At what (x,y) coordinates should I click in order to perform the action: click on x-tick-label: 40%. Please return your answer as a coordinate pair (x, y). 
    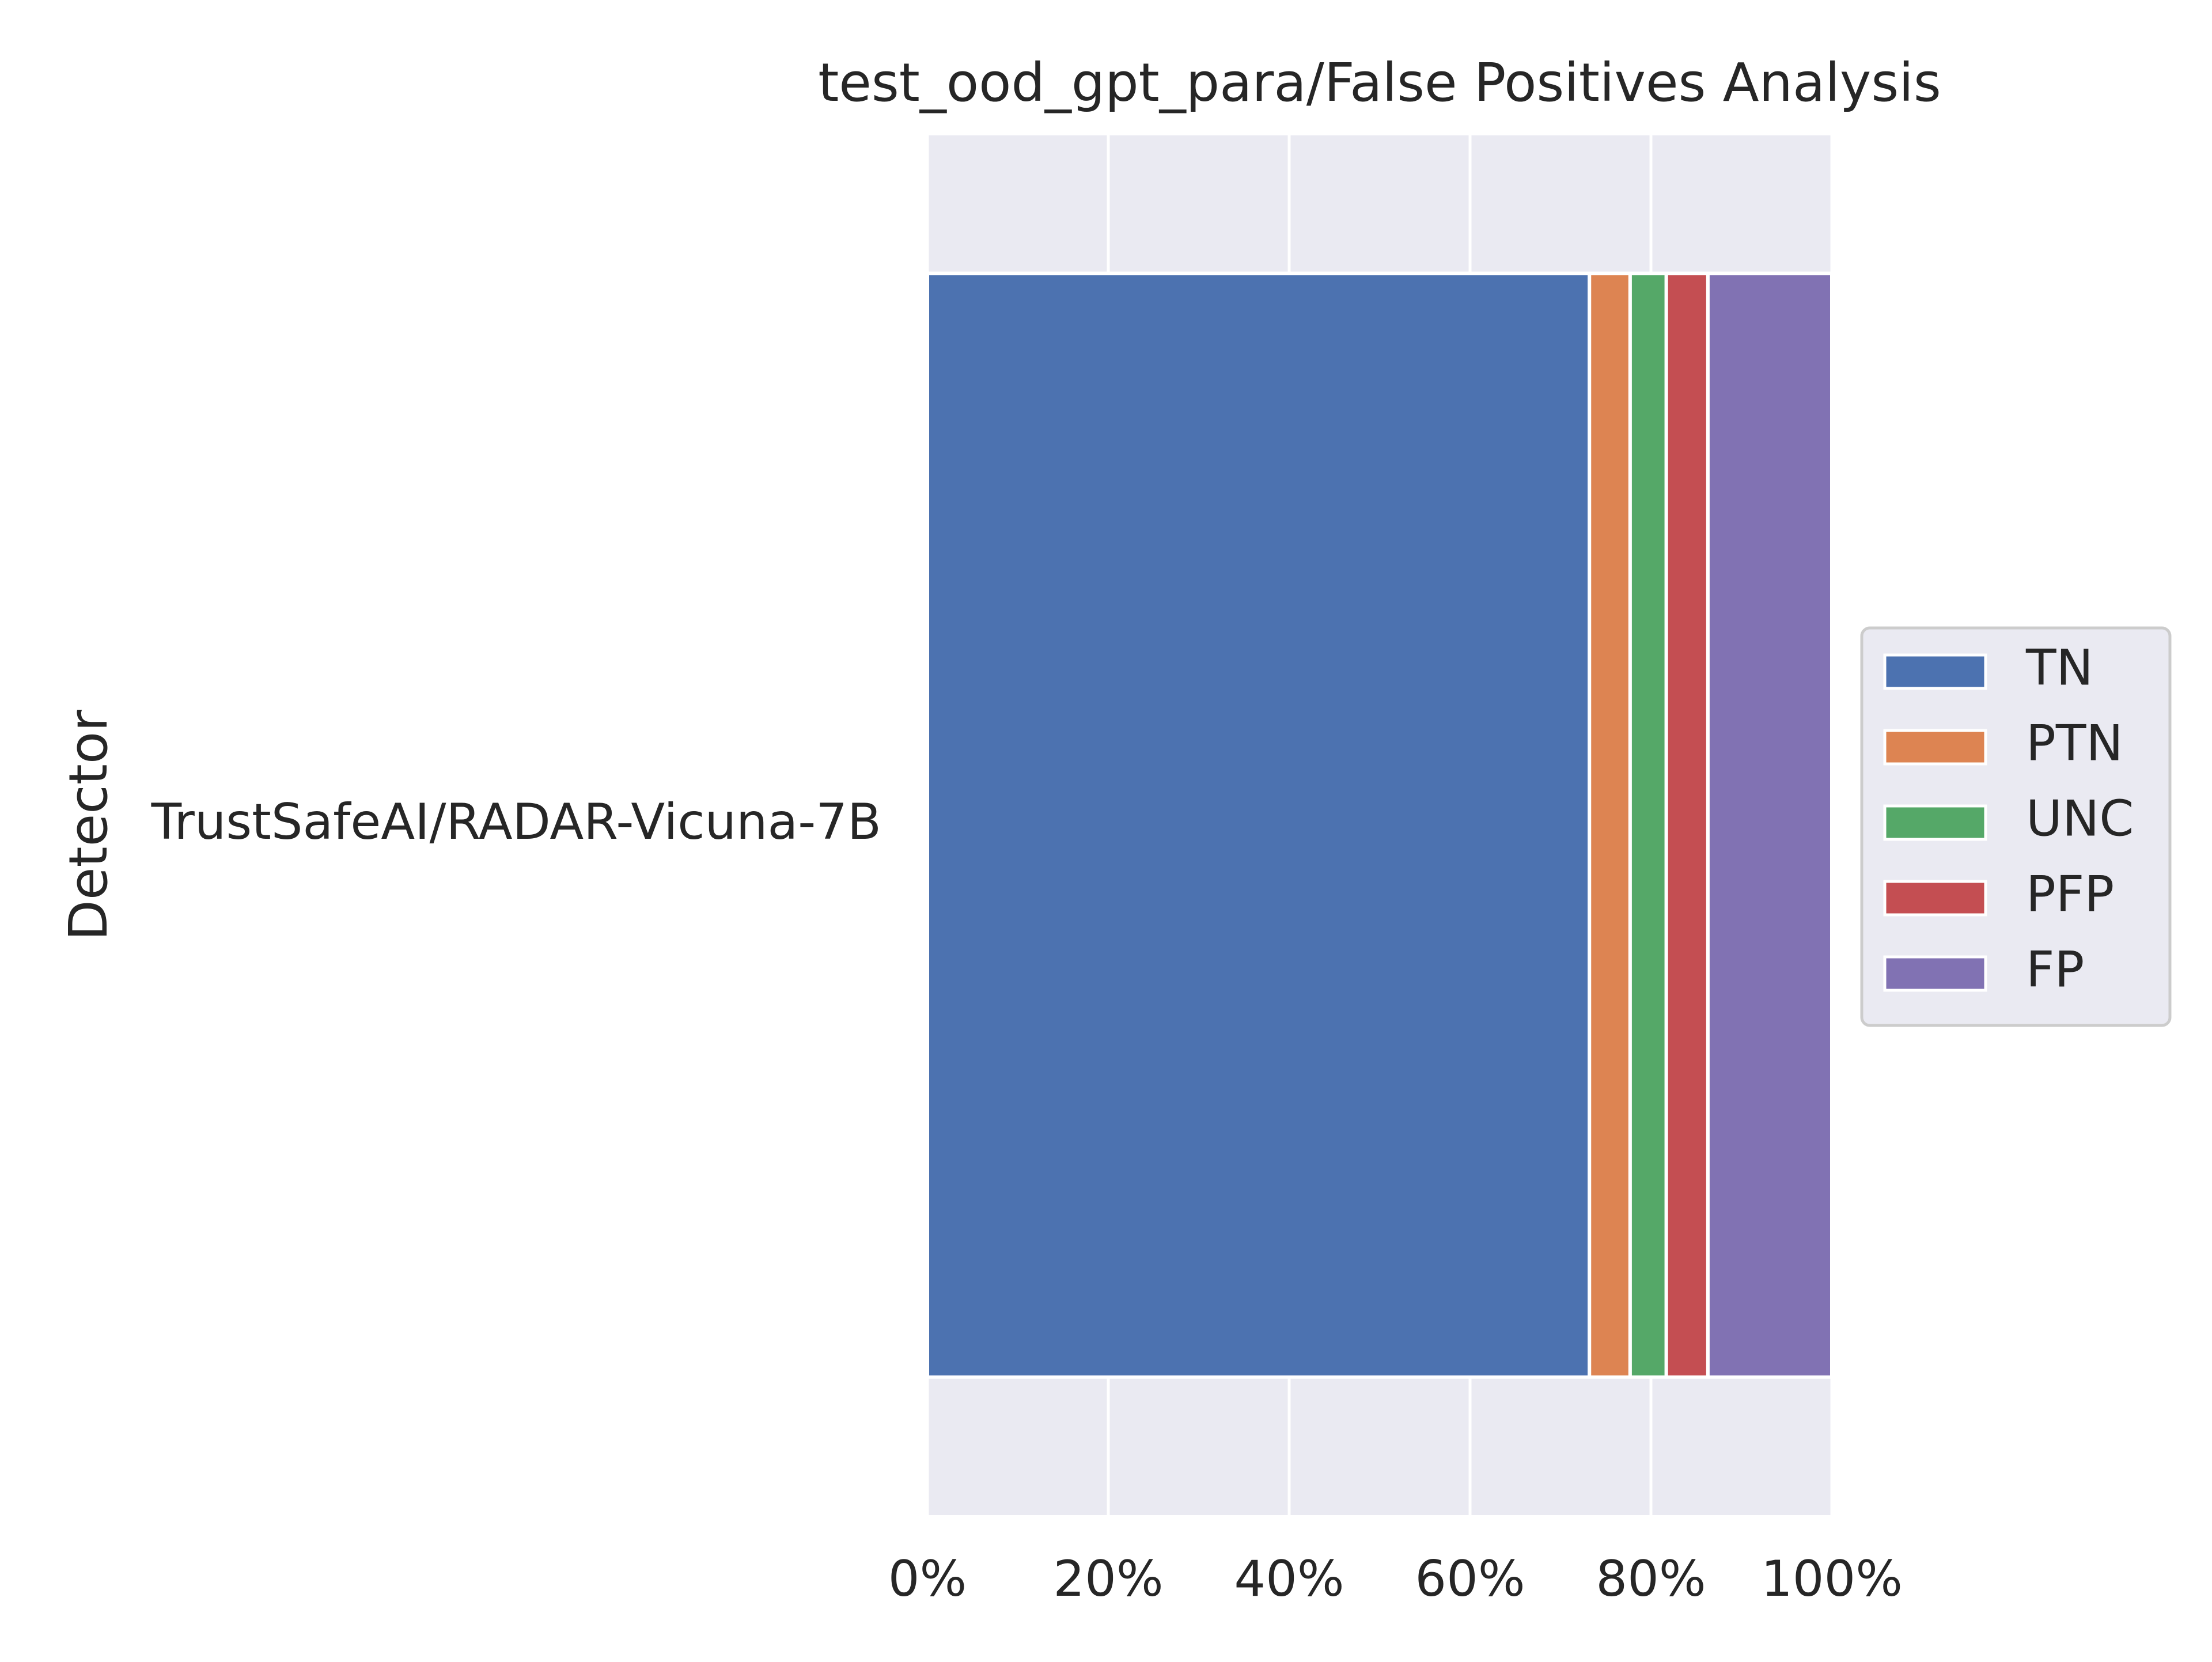
    Looking at the image, I should click on (1289, 1579).